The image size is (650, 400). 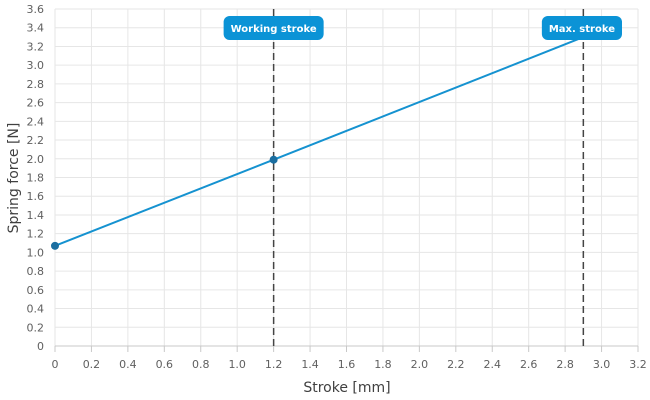 What do you see at coordinates (346, 348) in the screenshot?
I see `axes` at bounding box center [346, 348].